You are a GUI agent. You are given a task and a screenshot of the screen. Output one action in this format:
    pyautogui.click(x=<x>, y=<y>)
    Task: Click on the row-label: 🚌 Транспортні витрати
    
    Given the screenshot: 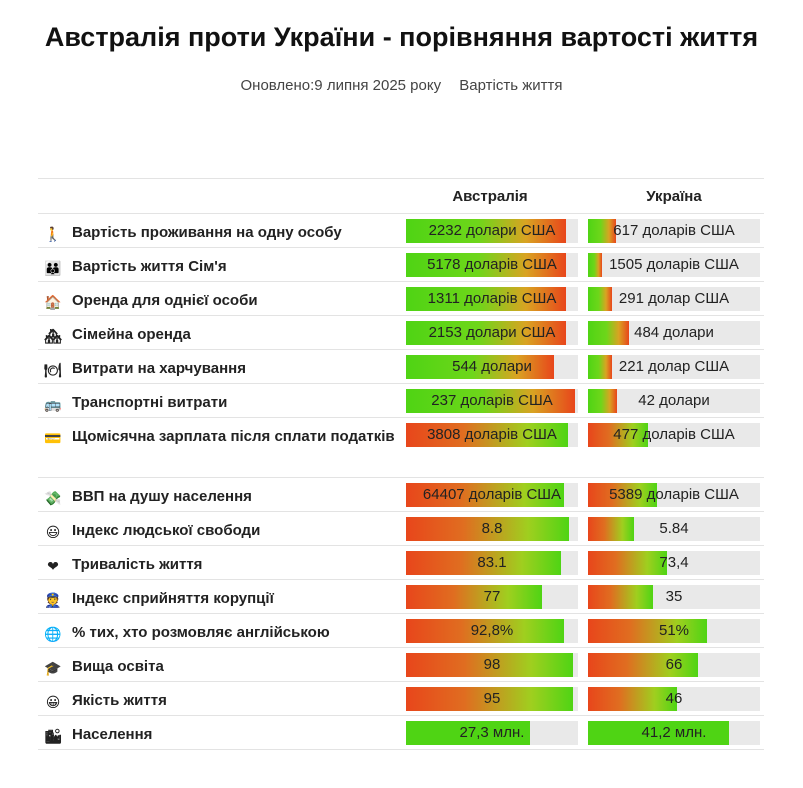 What is the action you would take?
    pyautogui.click(x=219, y=399)
    